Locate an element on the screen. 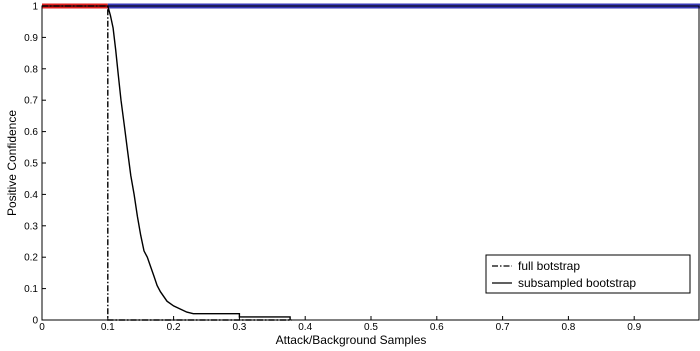 This screenshot has height=351, width=700. y-tick-label: 0.1 is located at coordinates (31, 289).